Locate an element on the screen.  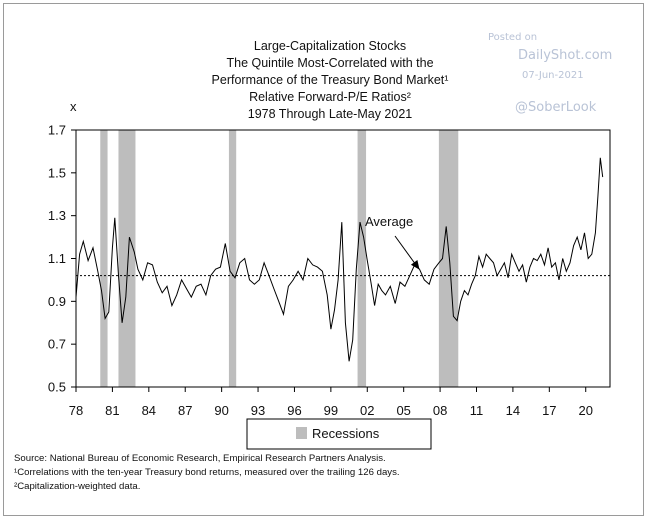
y-tick-label: 0.5 is located at coordinates (57, 387).